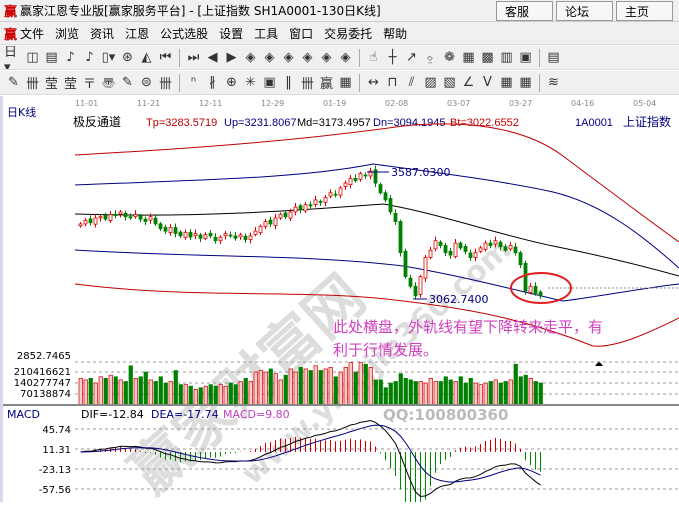  Describe the element at coordinates (184, 33) in the screenshot. I see `menu-formula: 公式选股` at that location.